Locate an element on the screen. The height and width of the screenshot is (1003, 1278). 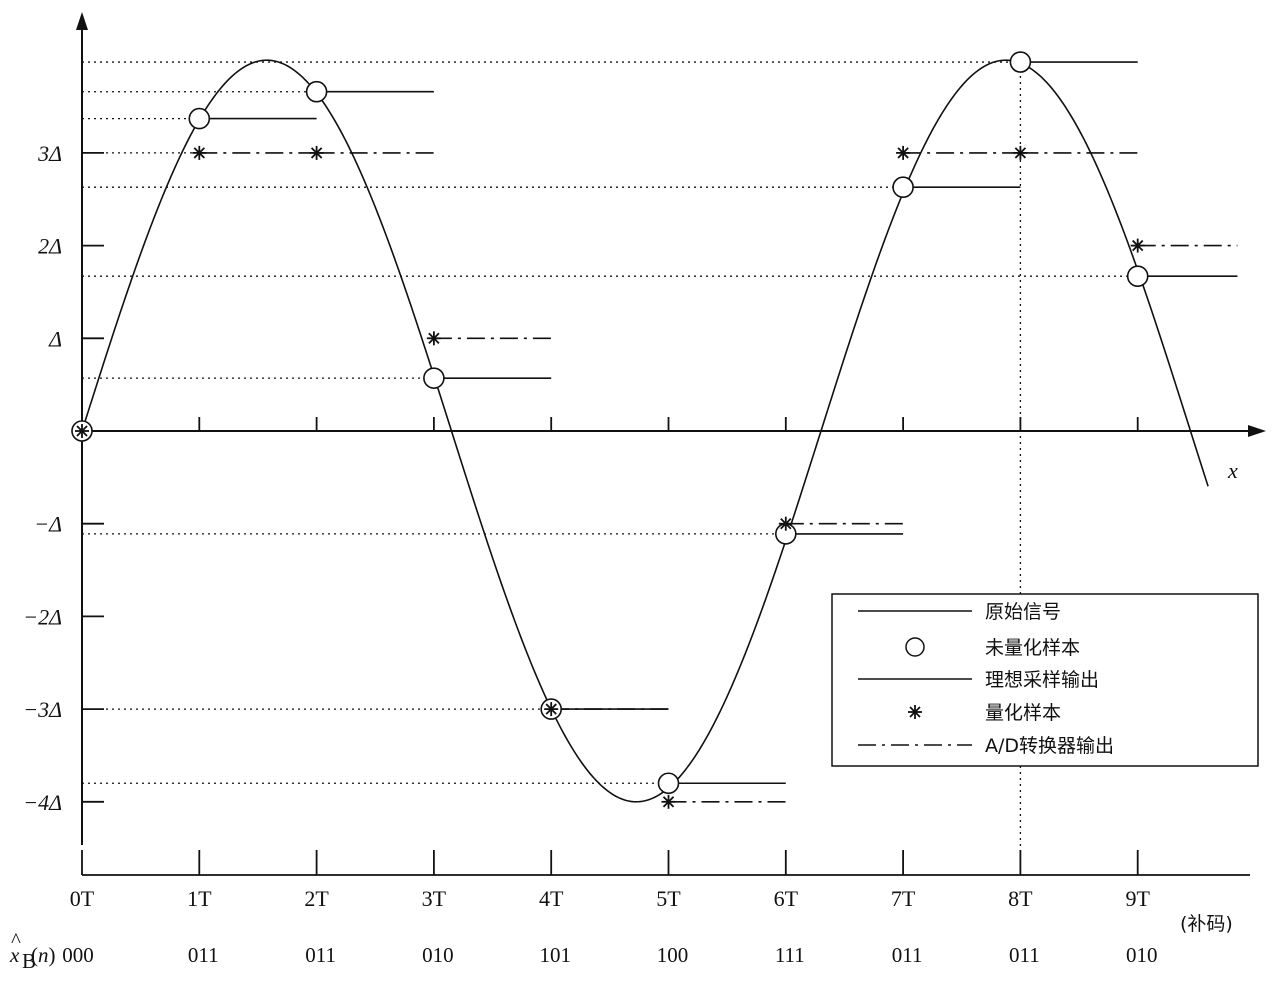
x-tick-label: 8T is located at coordinates (1020, 898).